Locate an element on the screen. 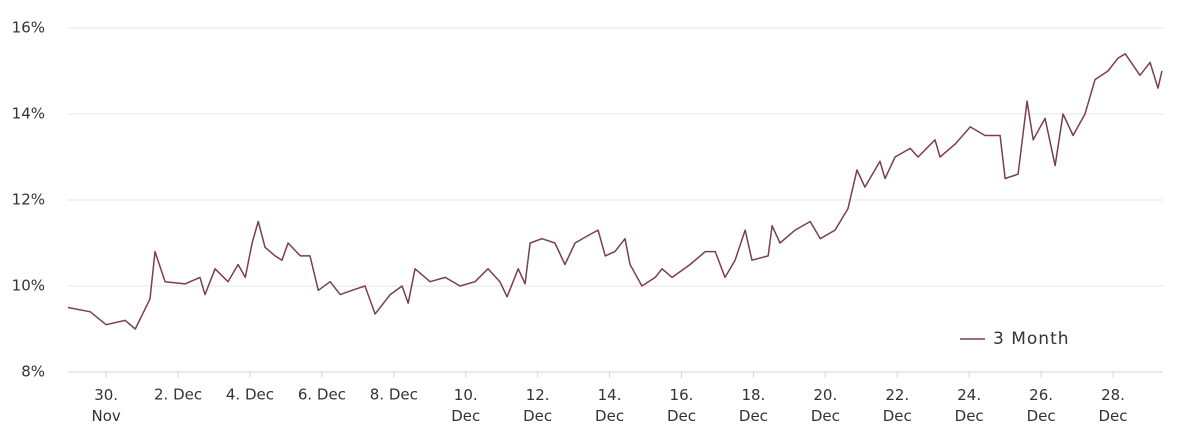 The height and width of the screenshot is (437, 1178). x-tick-label-line: 10. is located at coordinates (466, 395).